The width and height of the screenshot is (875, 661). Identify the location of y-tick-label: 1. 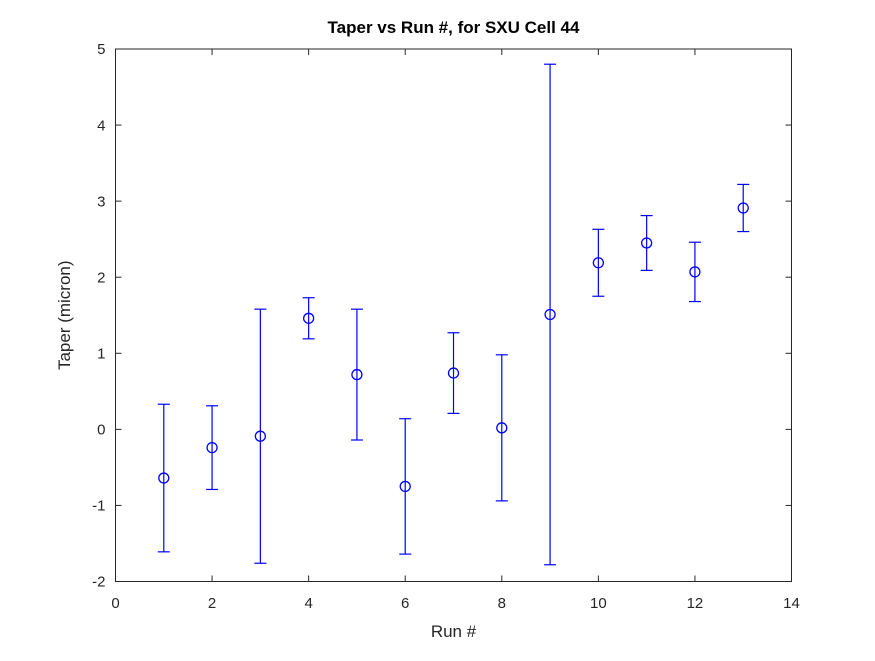
(101, 353).